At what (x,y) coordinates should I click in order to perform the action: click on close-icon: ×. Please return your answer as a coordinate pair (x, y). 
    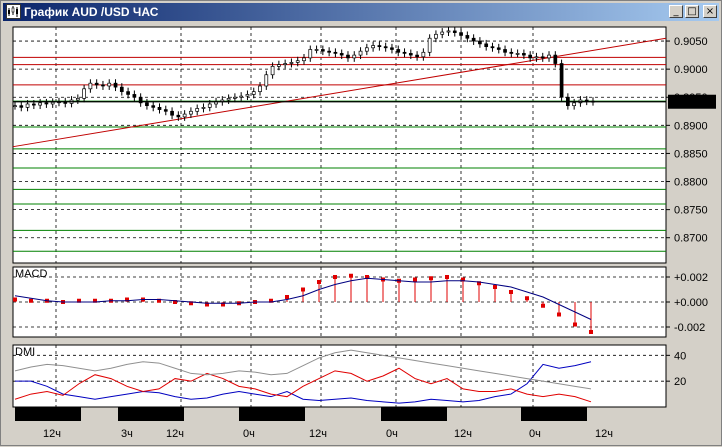
    Looking at the image, I should click on (710, 11).